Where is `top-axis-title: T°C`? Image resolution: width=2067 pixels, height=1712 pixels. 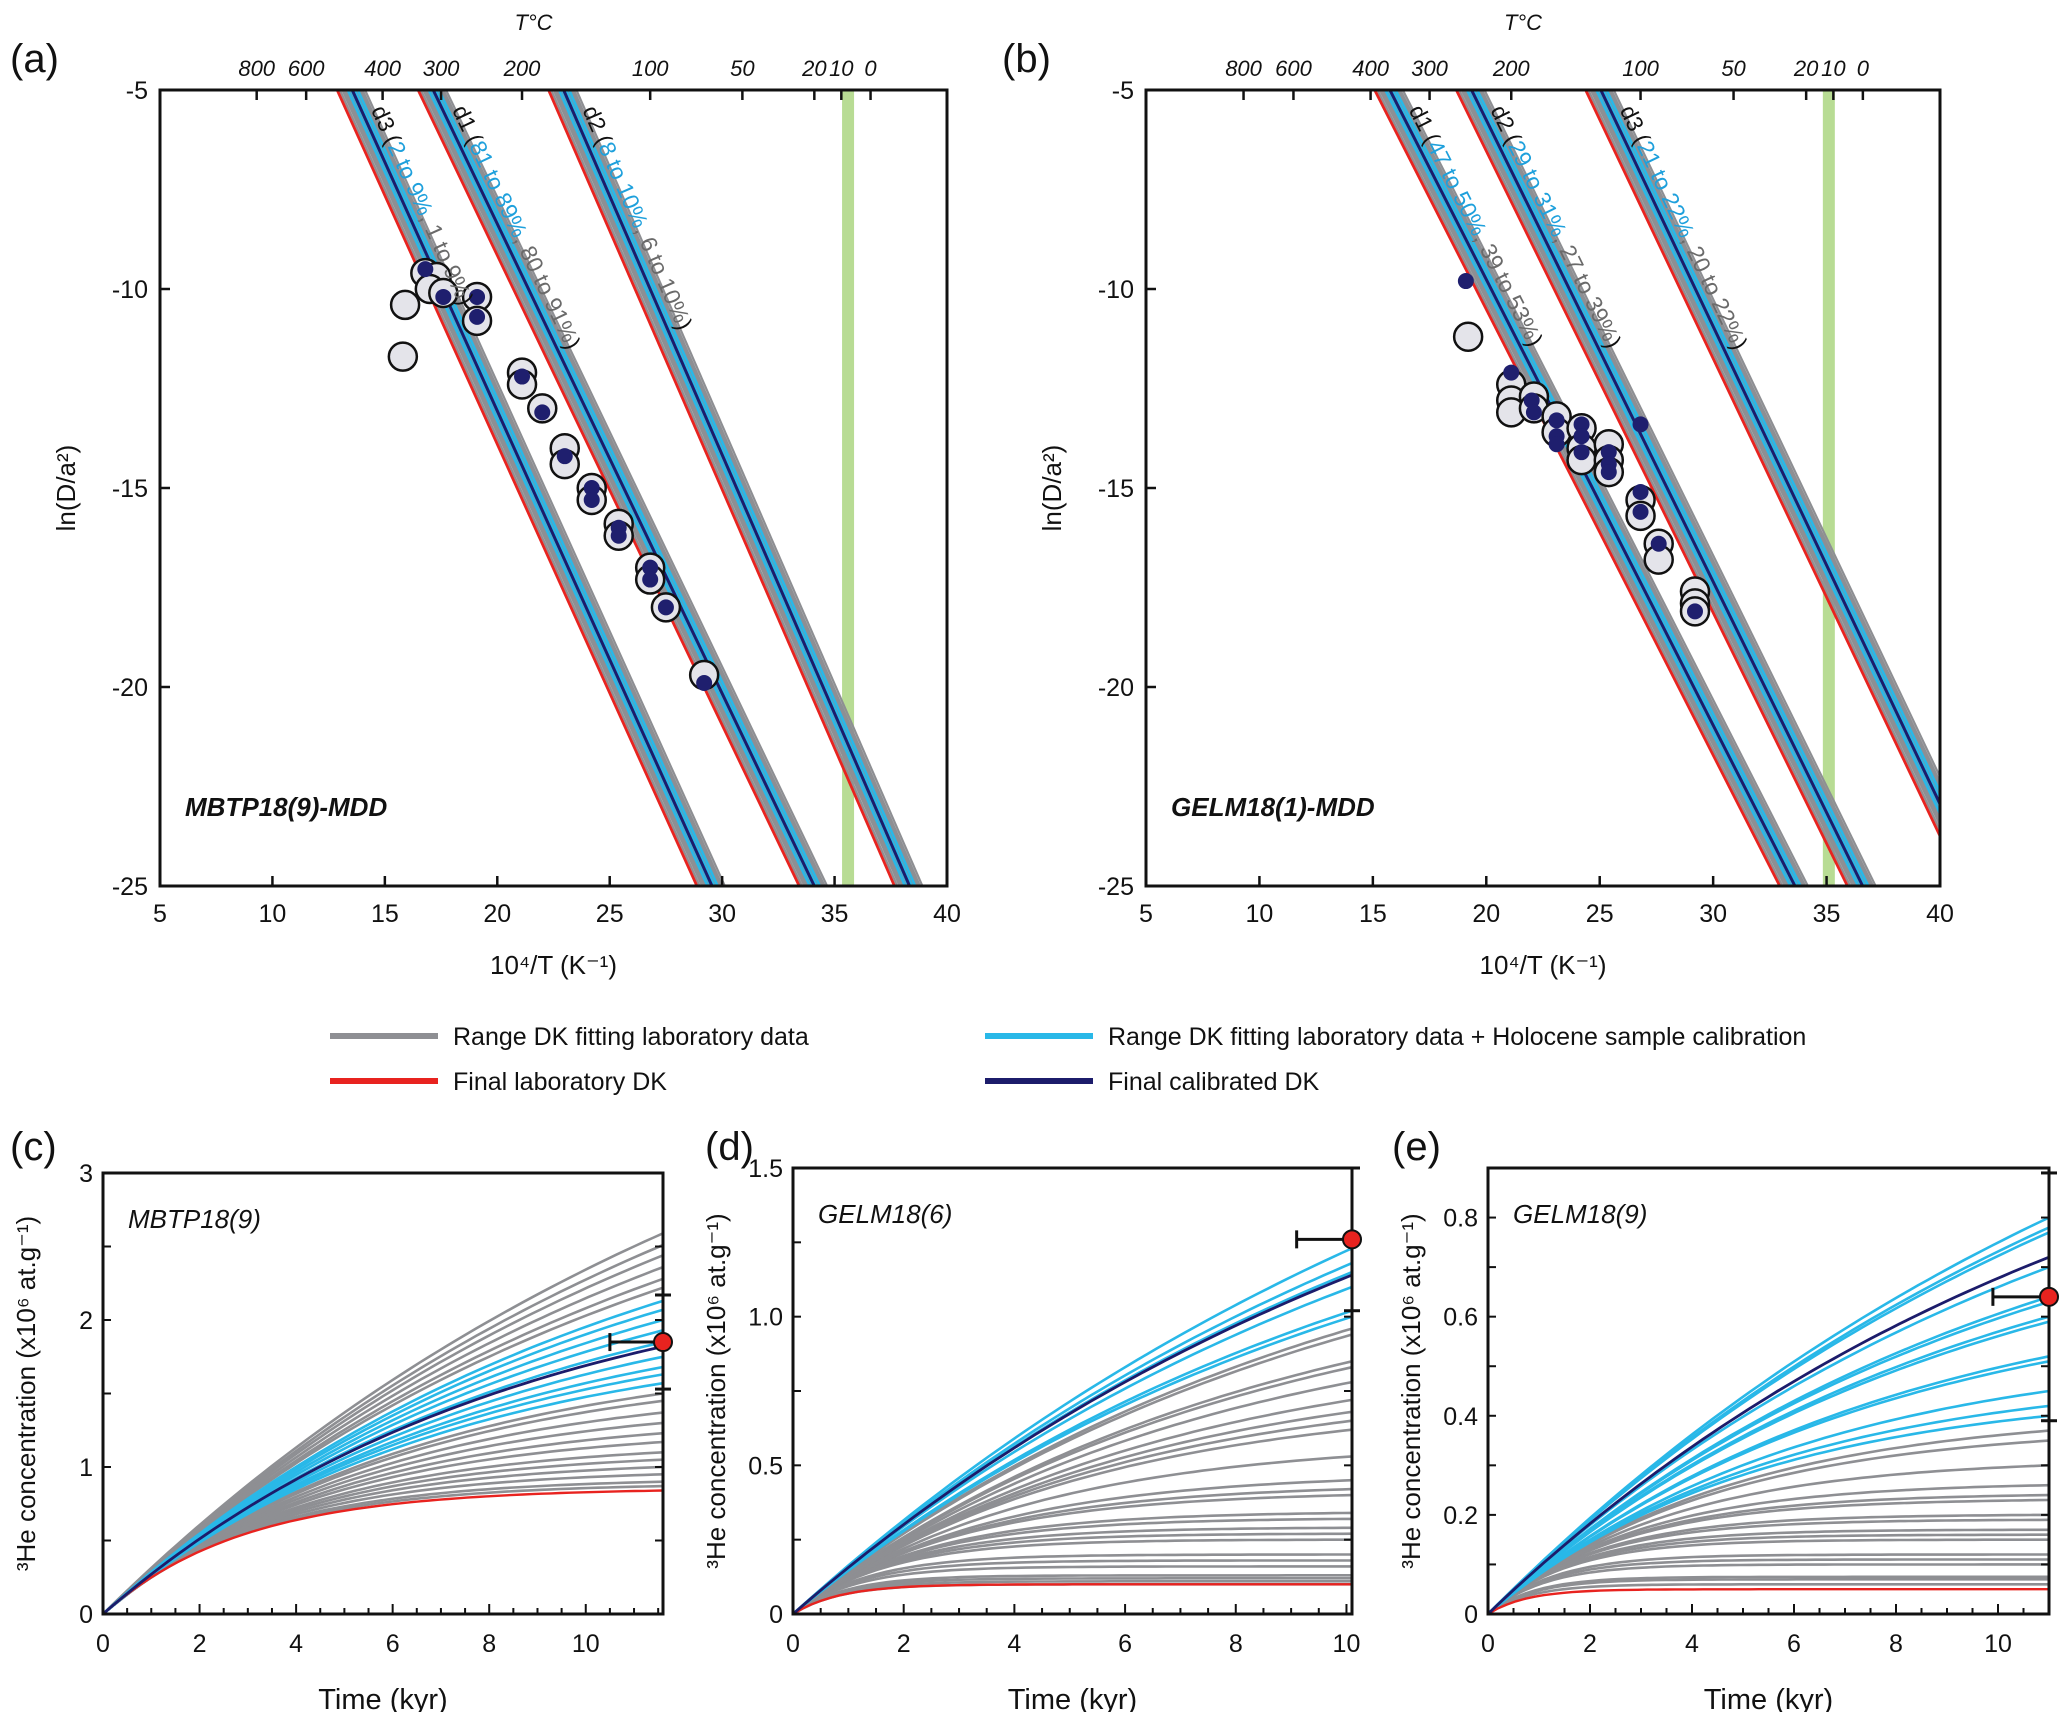
top-axis-title: T°C is located at coordinates (533, 22).